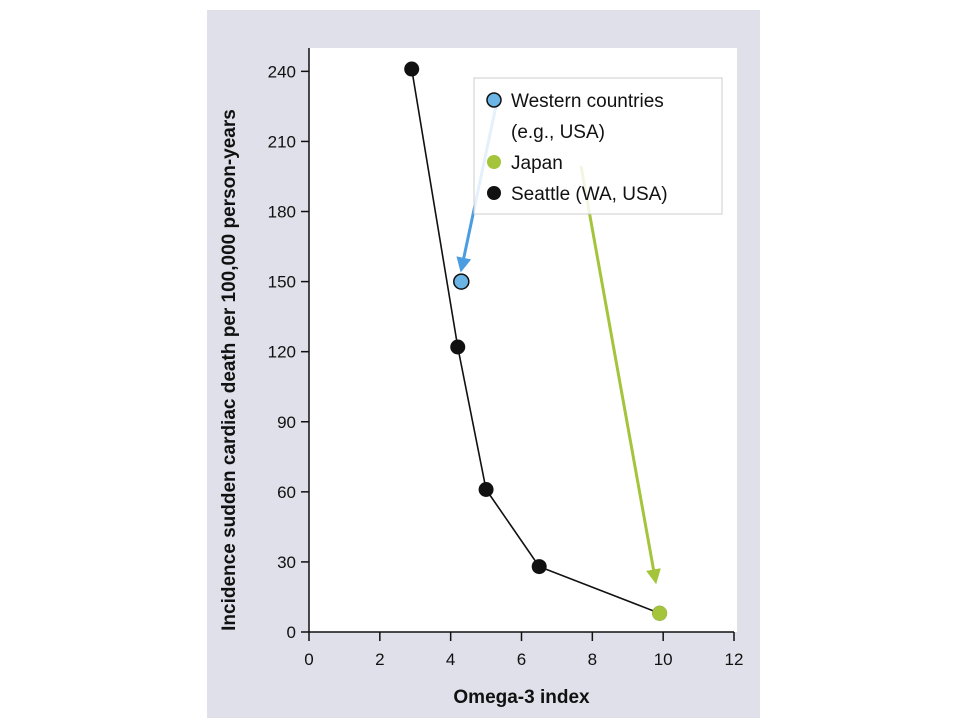 The width and height of the screenshot is (960, 720). Describe the element at coordinates (558, 132) in the screenshot. I see `legend-label: (e.g., USA)` at that location.